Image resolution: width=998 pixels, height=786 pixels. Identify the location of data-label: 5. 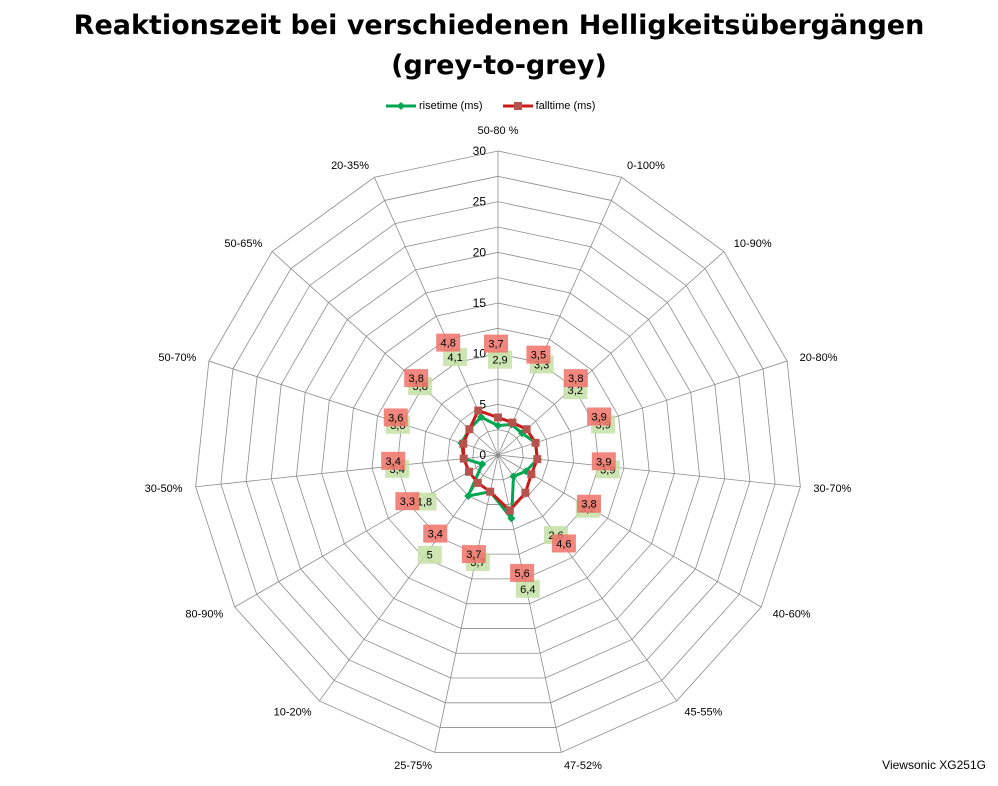
(430, 556).